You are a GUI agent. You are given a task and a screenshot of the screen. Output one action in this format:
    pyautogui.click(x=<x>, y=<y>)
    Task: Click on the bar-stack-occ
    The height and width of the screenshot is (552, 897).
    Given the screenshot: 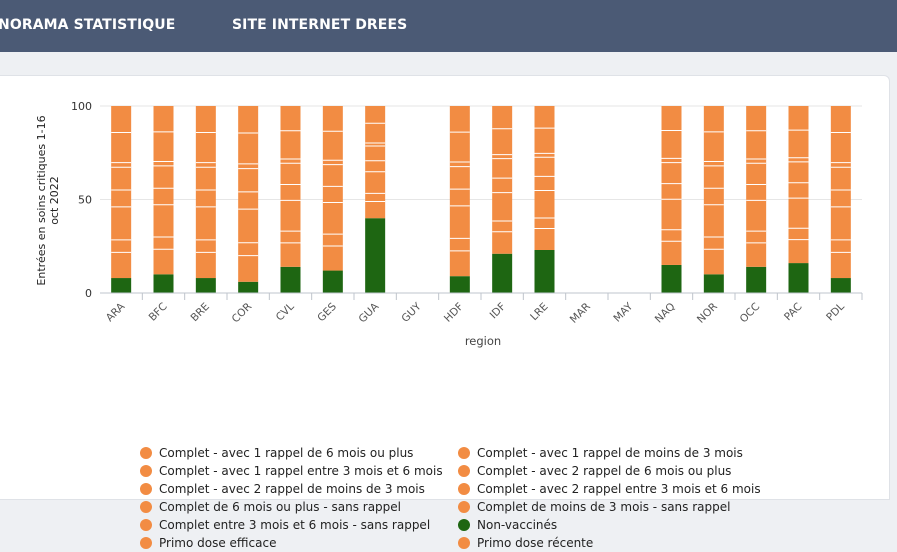 What is the action you would take?
    pyautogui.click(x=756, y=199)
    